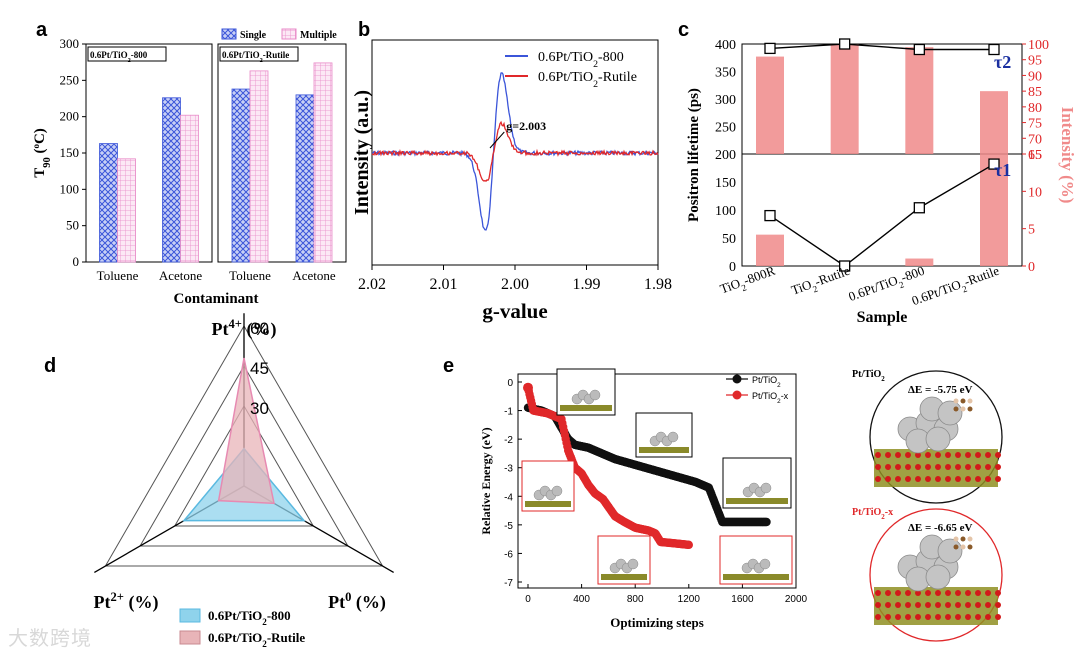 This screenshot has width=1080, height=654. Describe the element at coordinates (1035, 124) in the screenshot. I see `y-right-tick-label: 75` at that location.